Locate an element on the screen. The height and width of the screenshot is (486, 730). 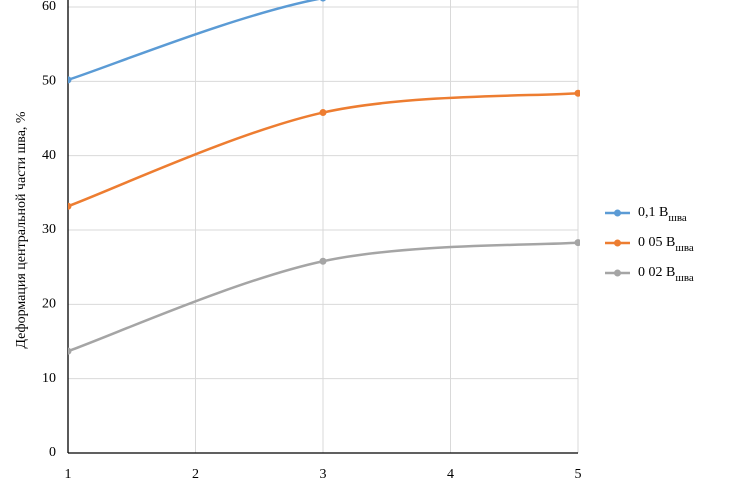
legend-name: 0 05 В is located at coordinates (656, 242).